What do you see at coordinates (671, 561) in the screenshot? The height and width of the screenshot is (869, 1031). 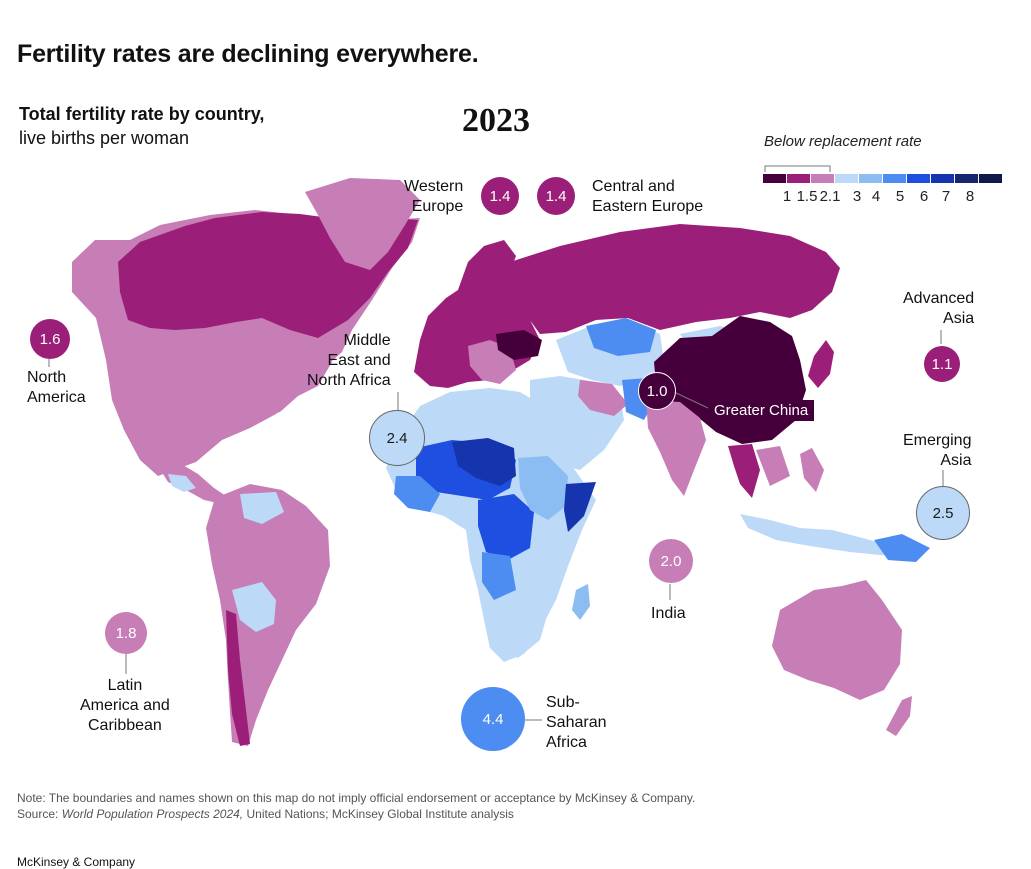 I see `bubble-india: 2.0` at bounding box center [671, 561].